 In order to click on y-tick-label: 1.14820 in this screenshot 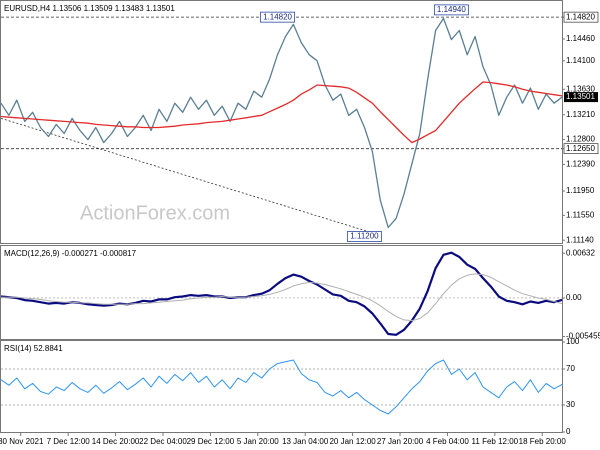, I will do `click(580, 16)`.